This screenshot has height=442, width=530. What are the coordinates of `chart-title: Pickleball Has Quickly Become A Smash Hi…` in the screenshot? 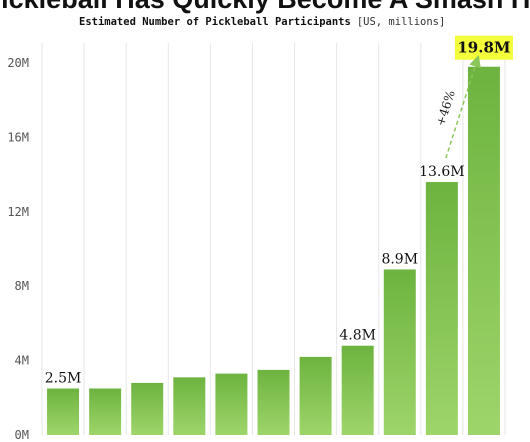 It's located at (265, 7).